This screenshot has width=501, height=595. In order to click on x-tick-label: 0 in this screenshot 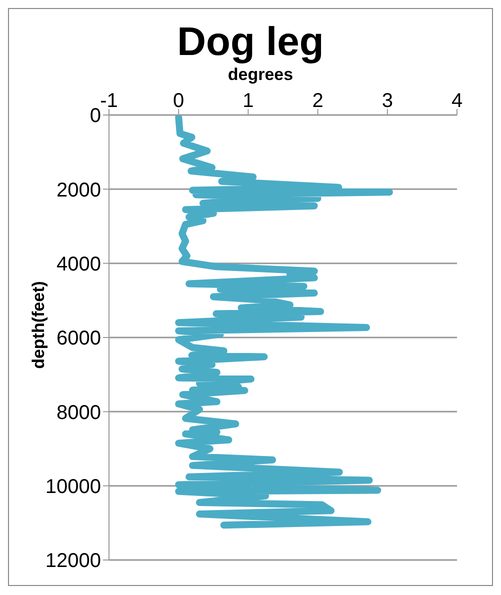, I will do `click(178, 101)`.